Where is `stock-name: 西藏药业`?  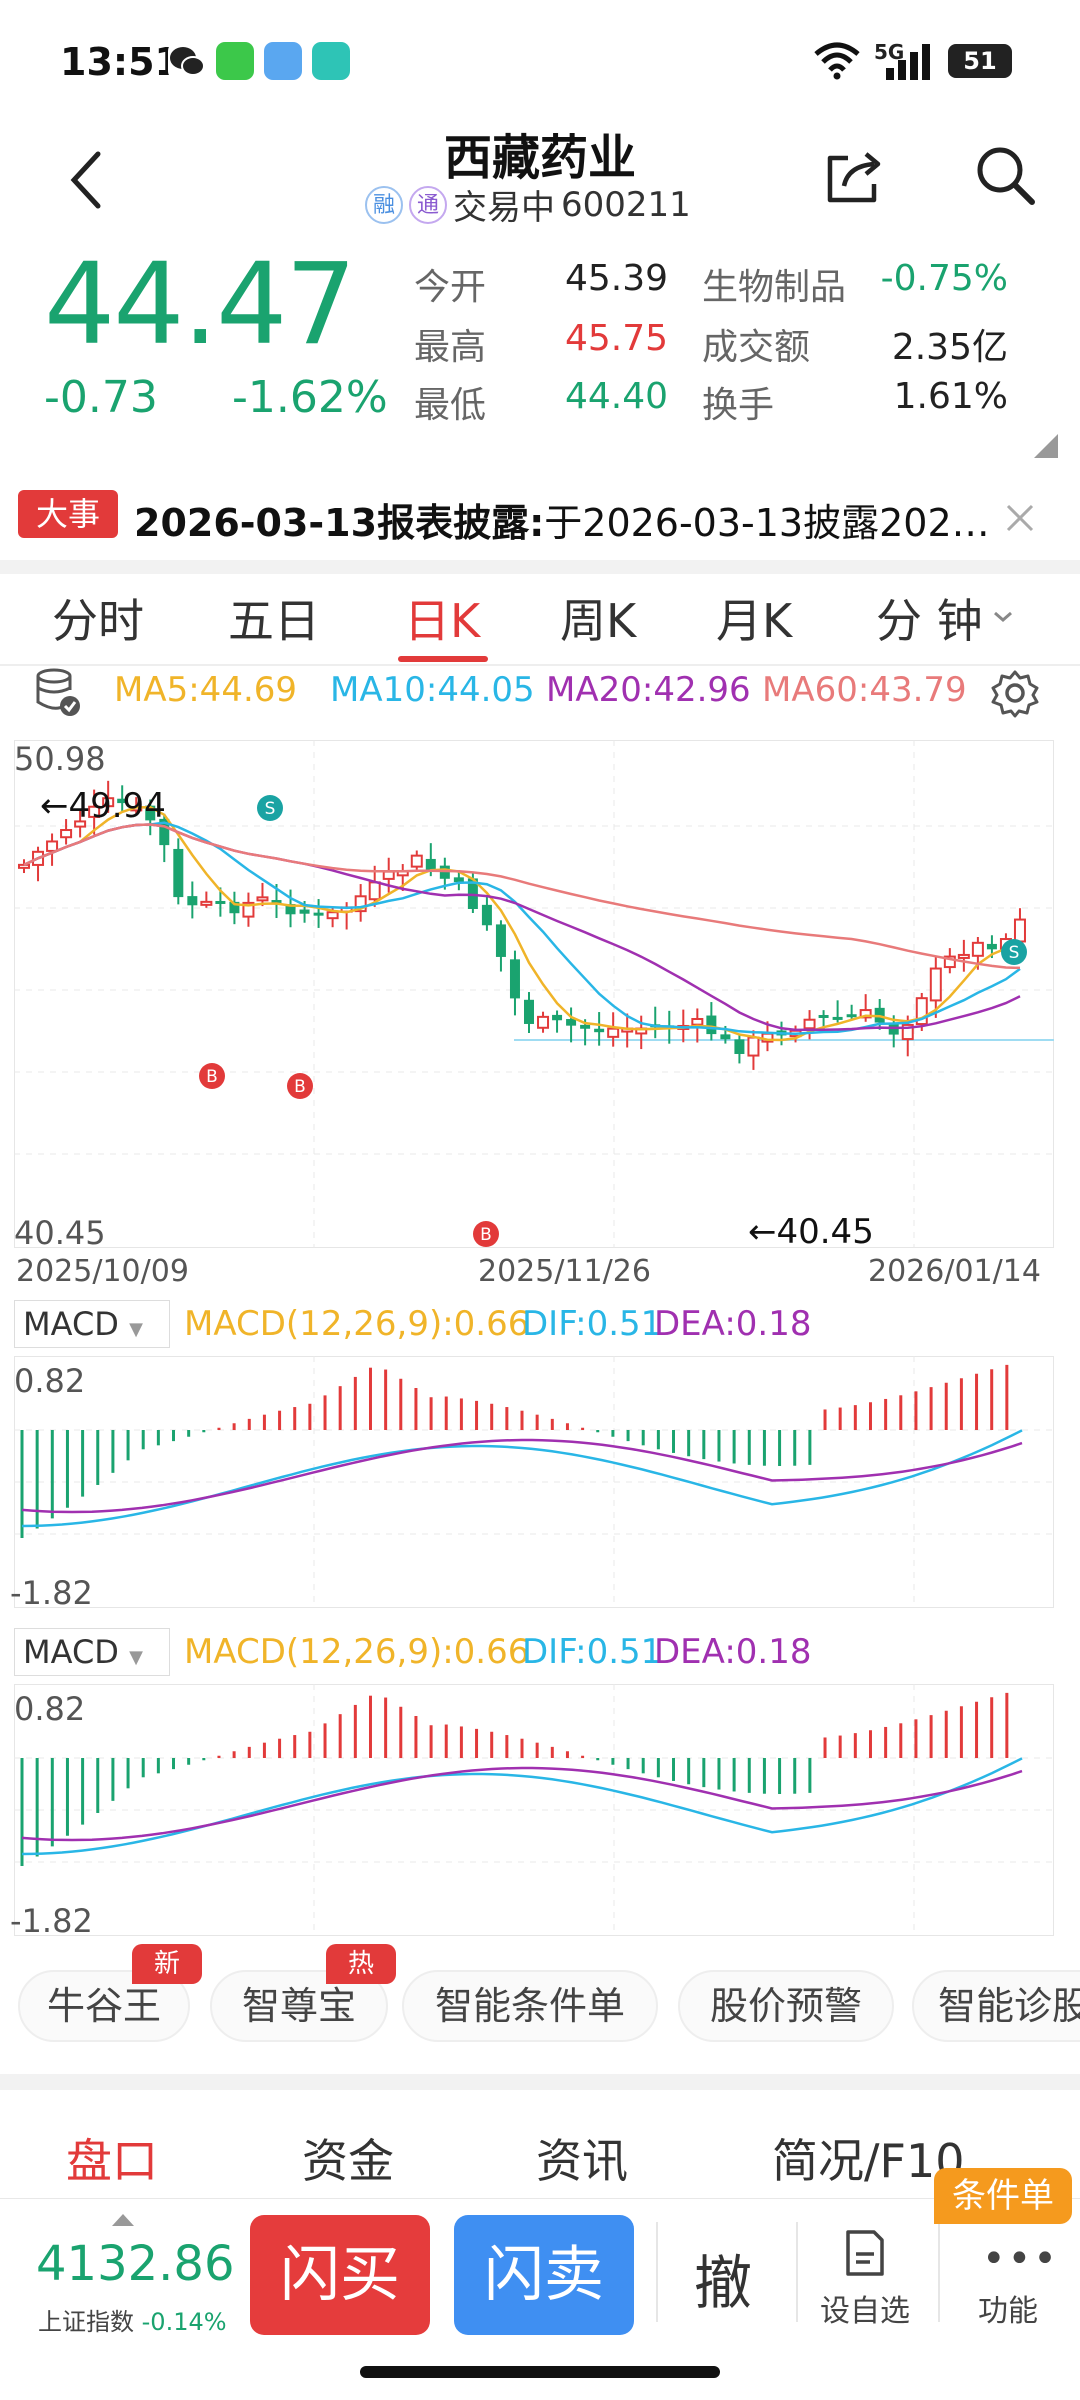 stock-name: 西藏药业 is located at coordinates (539, 158).